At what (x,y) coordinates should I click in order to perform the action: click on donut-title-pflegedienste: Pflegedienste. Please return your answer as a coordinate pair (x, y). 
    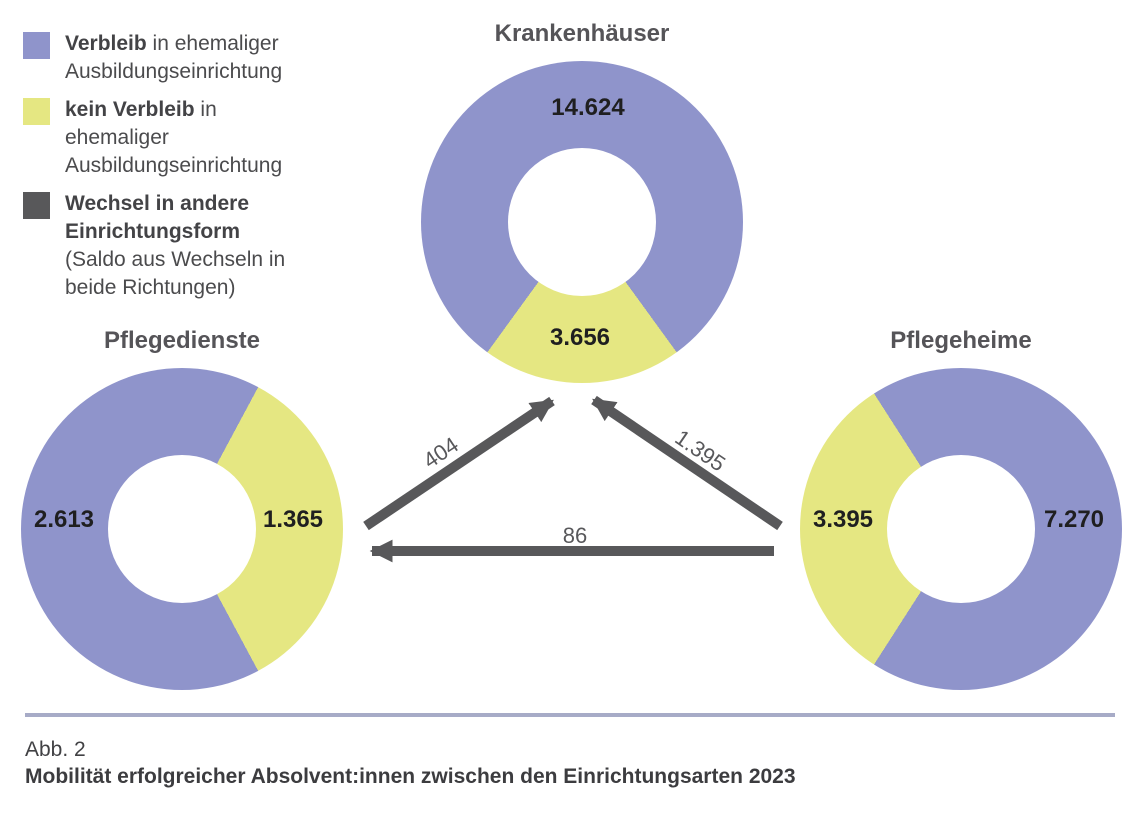
    Looking at the image, I should click on (182, 340).